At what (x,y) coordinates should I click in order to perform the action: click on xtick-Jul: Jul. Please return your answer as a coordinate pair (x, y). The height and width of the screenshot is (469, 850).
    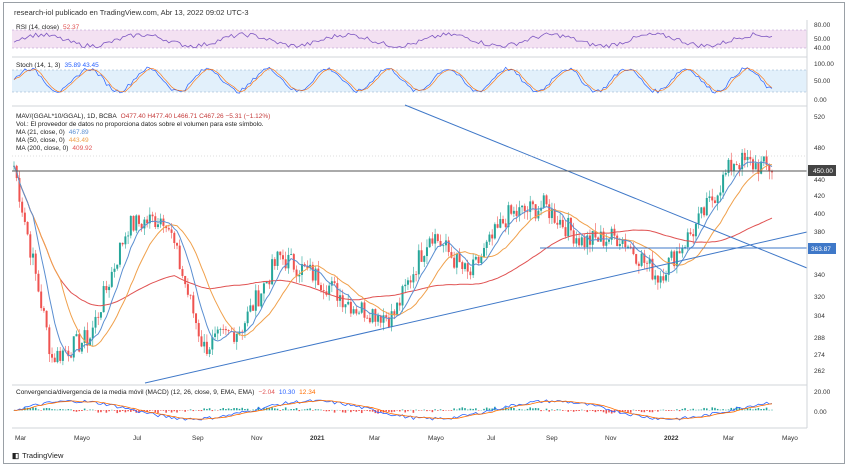
    Looking at the image, I should click on (137, 438).